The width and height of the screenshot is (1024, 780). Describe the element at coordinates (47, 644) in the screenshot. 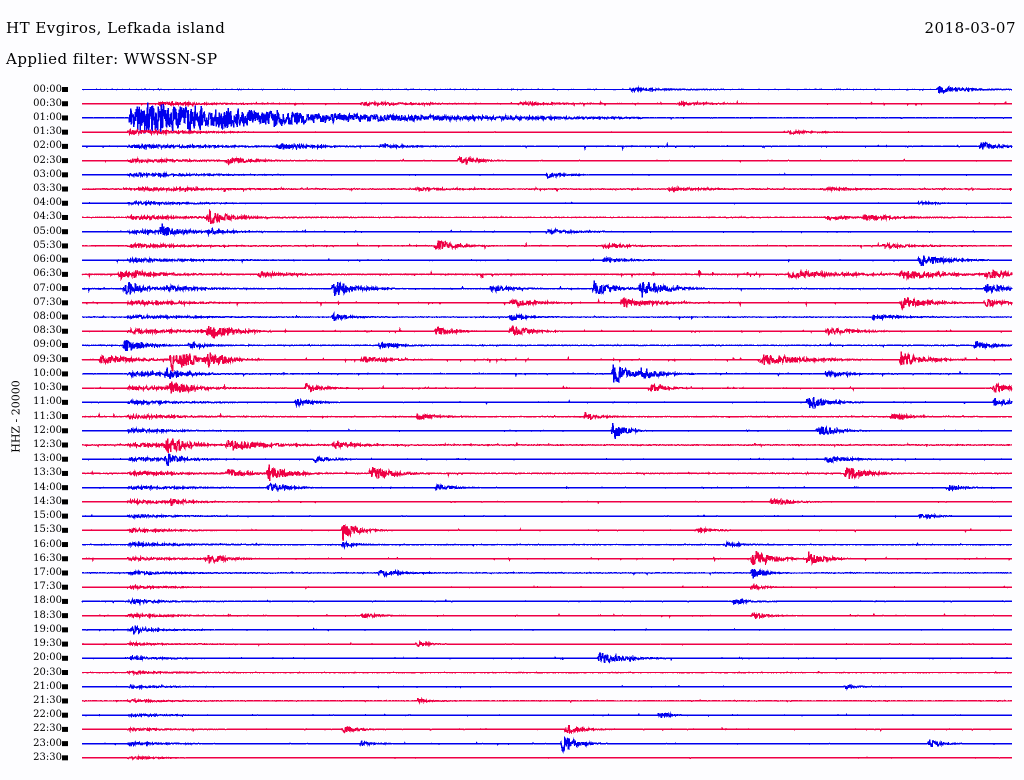

I see `time-label: 19:30` at that location.